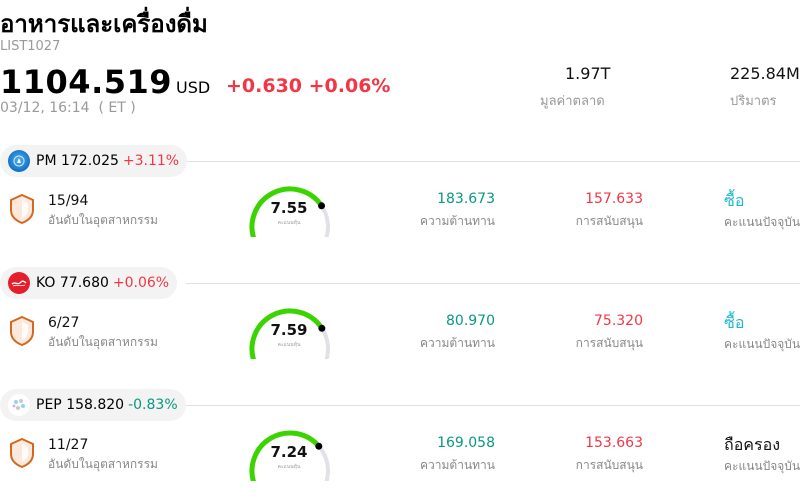 Image resolution: width=800 pixels, height=499 pixels. What do you see at coordinates (104, 24) in the screenshot?
I see `industry-title: อาหารและเครื่องดื่ม` at bounding box center [104, 24].